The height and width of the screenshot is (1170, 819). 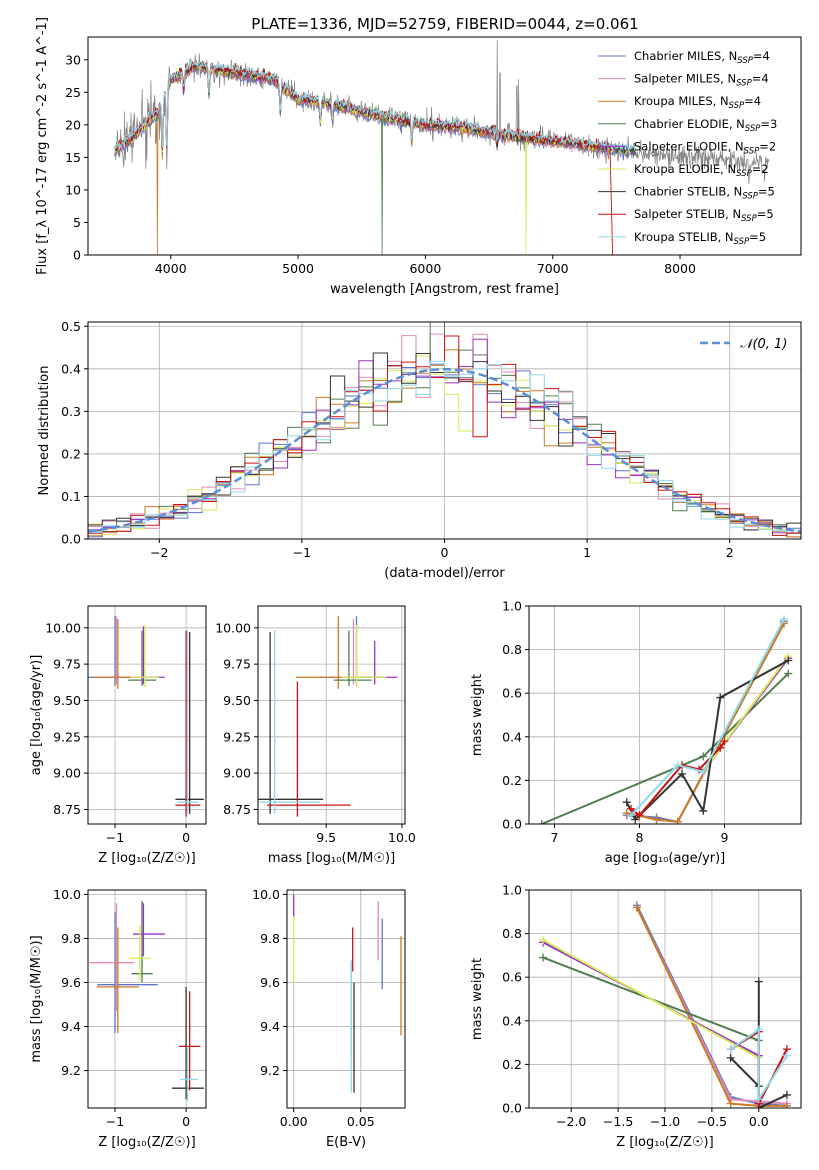 I want to click on y-tick-label: 0.3, so click(x=71, y=411).